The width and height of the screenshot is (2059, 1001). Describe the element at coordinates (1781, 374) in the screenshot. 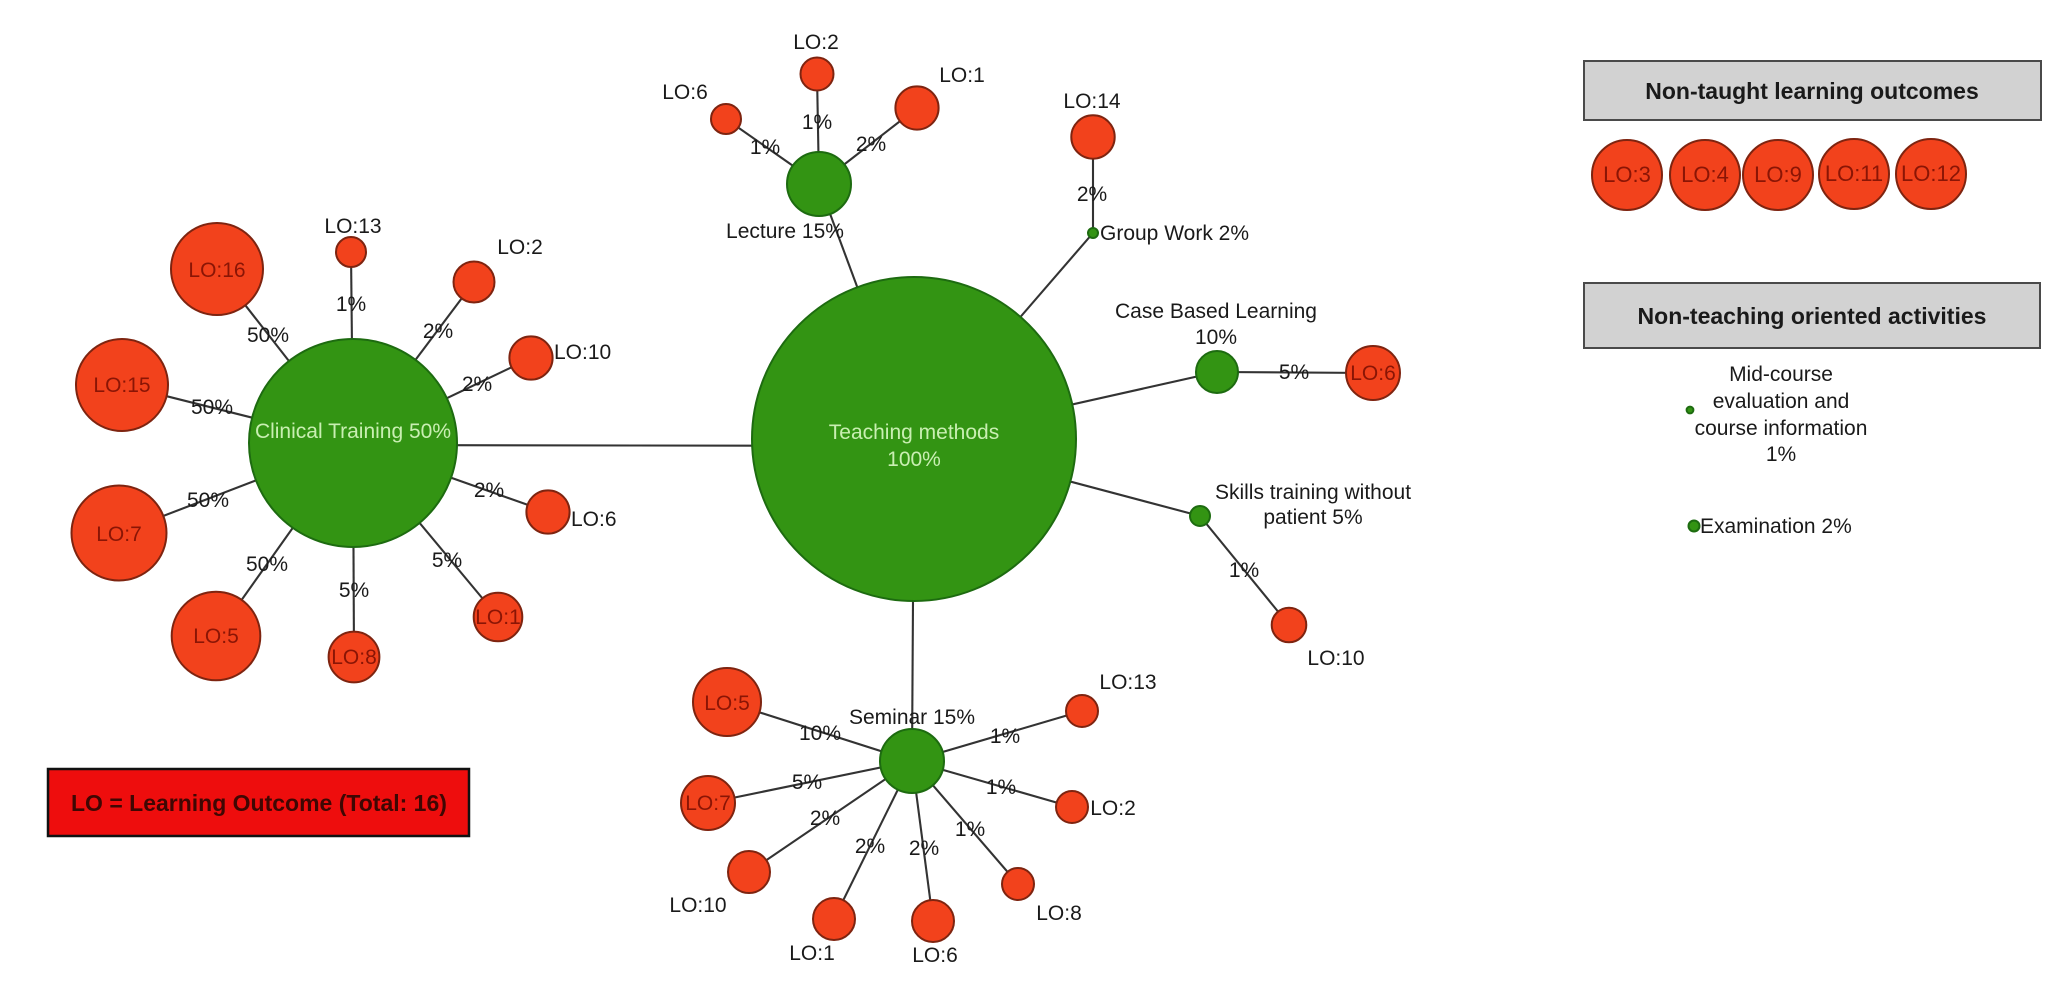

I see `svg-text: Mid-course` at that location.